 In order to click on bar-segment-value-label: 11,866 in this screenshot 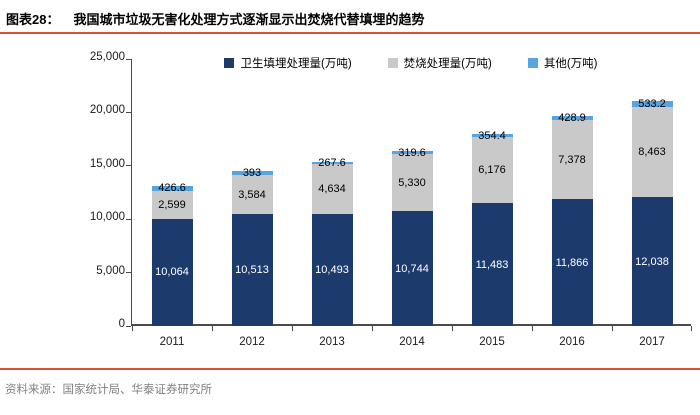, I will do `click(572, 262)`.